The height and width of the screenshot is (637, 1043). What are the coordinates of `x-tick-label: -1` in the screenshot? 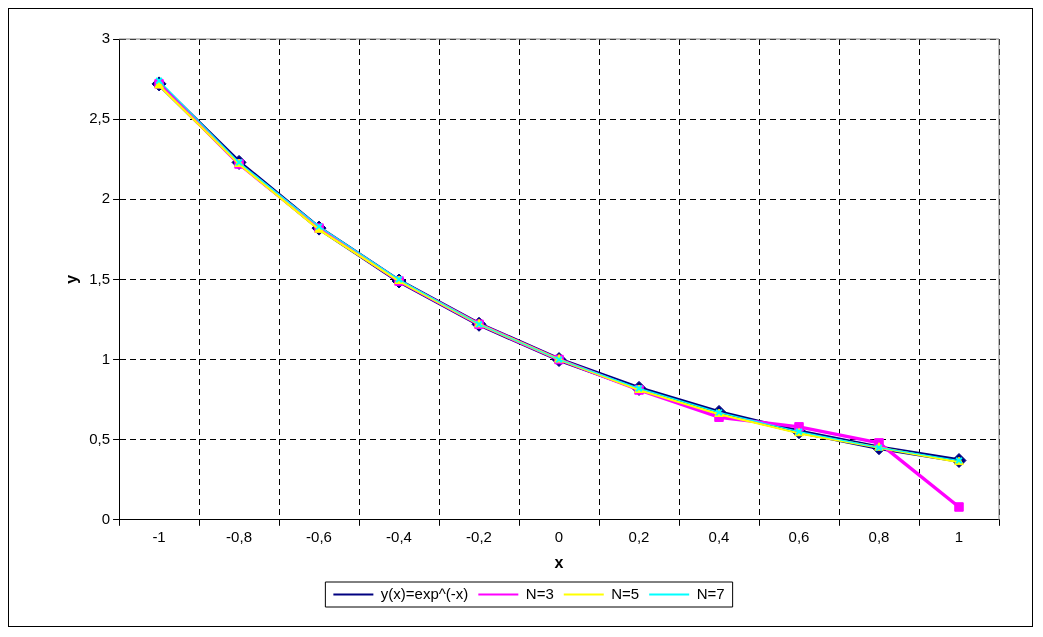 It's located at (159, 536).